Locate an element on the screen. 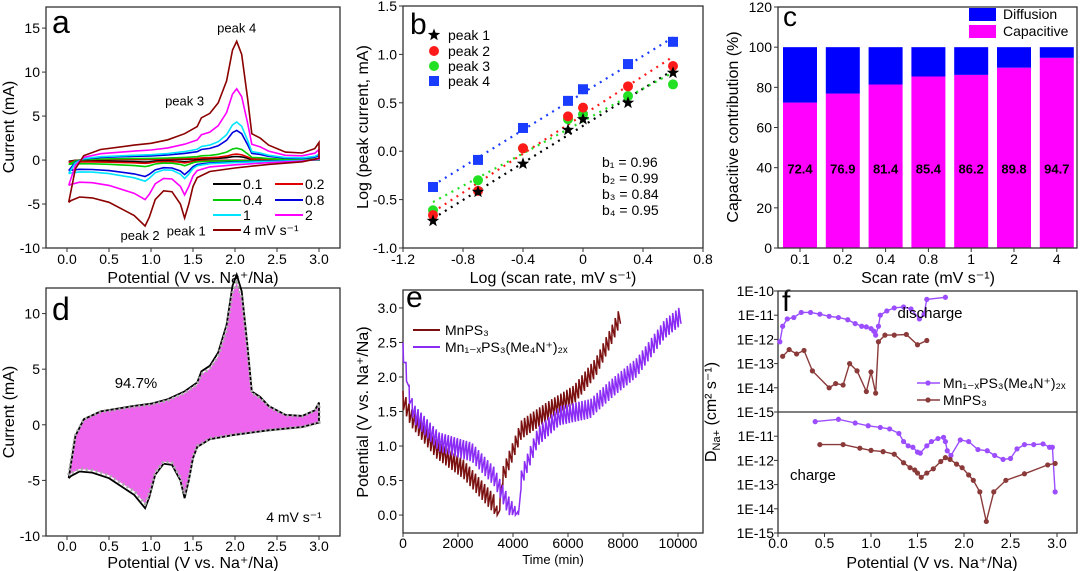  peak-annotation: peak 3 is located at coordinates (184, 101).